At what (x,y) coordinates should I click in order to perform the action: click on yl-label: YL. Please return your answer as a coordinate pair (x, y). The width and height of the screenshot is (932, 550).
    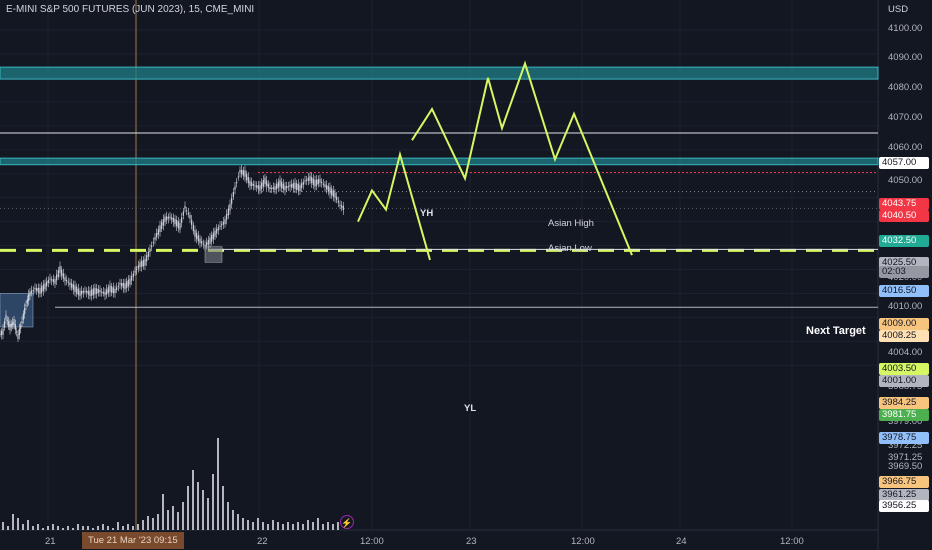
    Looking at the image, I should click on (470, 408).